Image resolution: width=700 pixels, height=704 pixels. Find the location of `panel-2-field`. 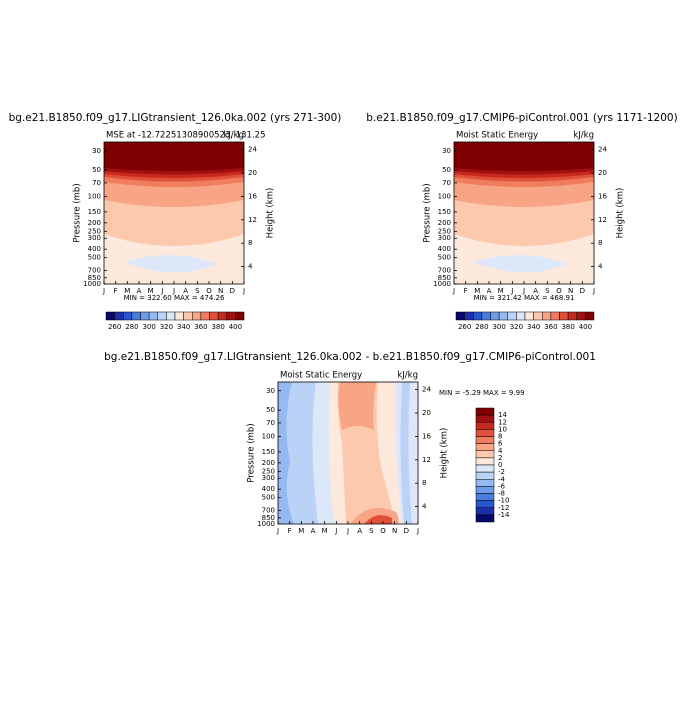

panel-2-field is located at coordinates (524, 213).